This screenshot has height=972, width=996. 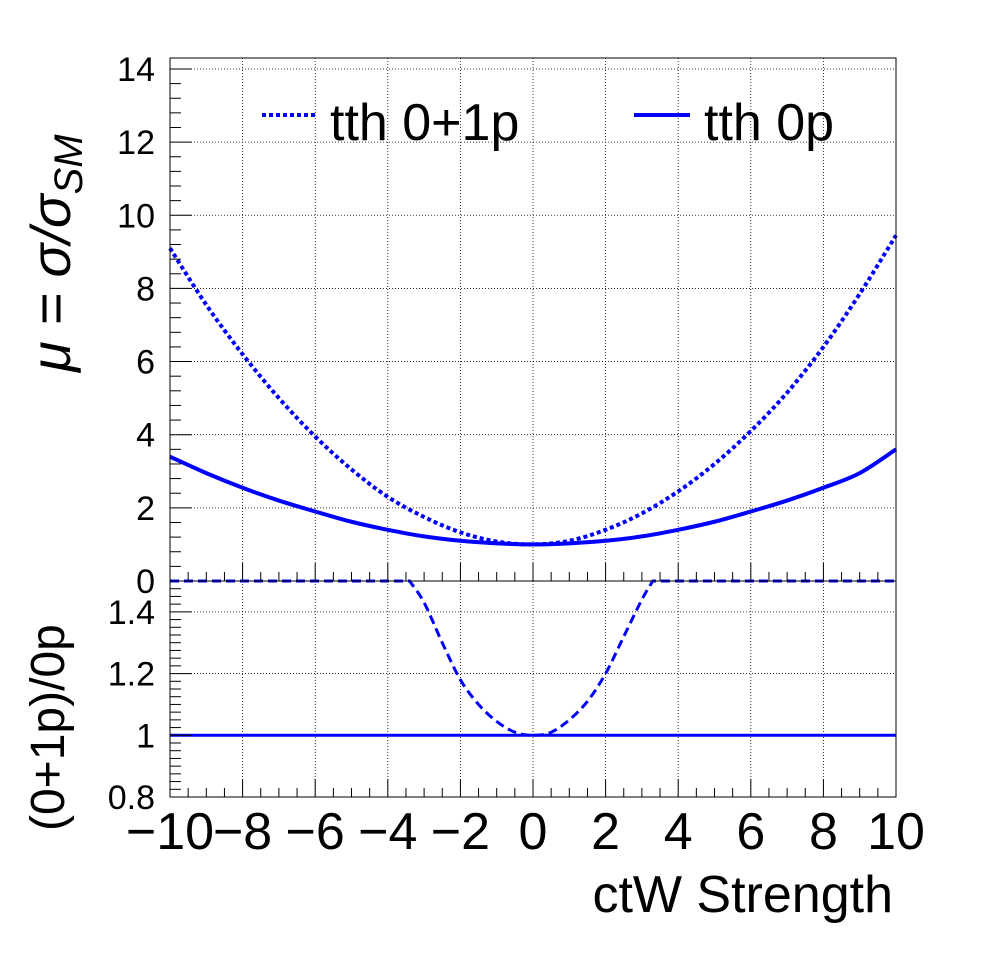 I want to click on top-y-tick-label: 12, so click(x=136, y=143).